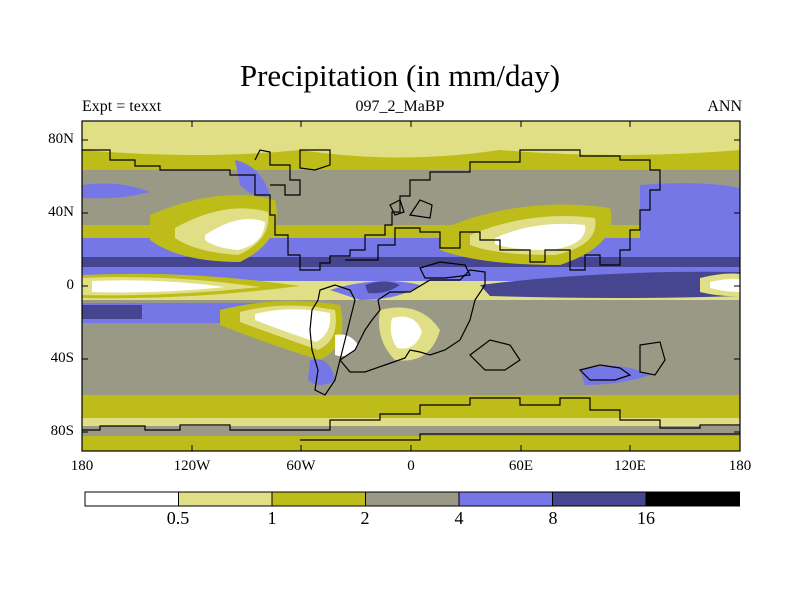  I want to click on run-label: 097_2_MaBP, so click(400, 106).